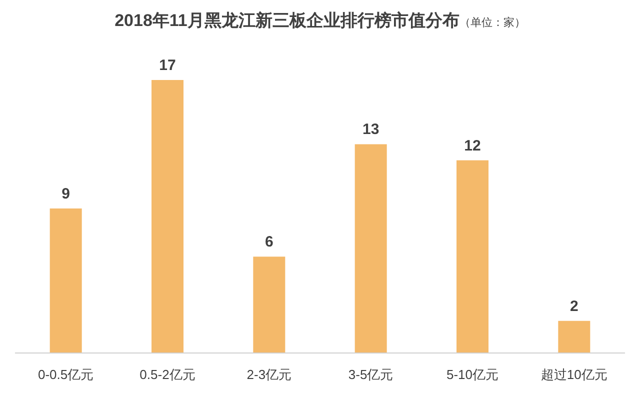 The width and height of the screenshot is (640, 400). What do you see at coordinates (492, 22) in the screenshot?
I see `chart-subtitle: （单位：家）` at bounding box center [492, 22].